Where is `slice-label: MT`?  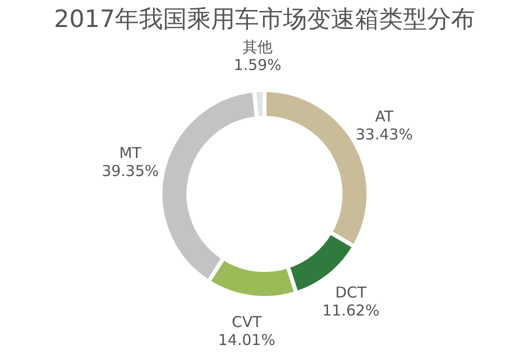
slice-label: MT is located at coordinates (130, 153).